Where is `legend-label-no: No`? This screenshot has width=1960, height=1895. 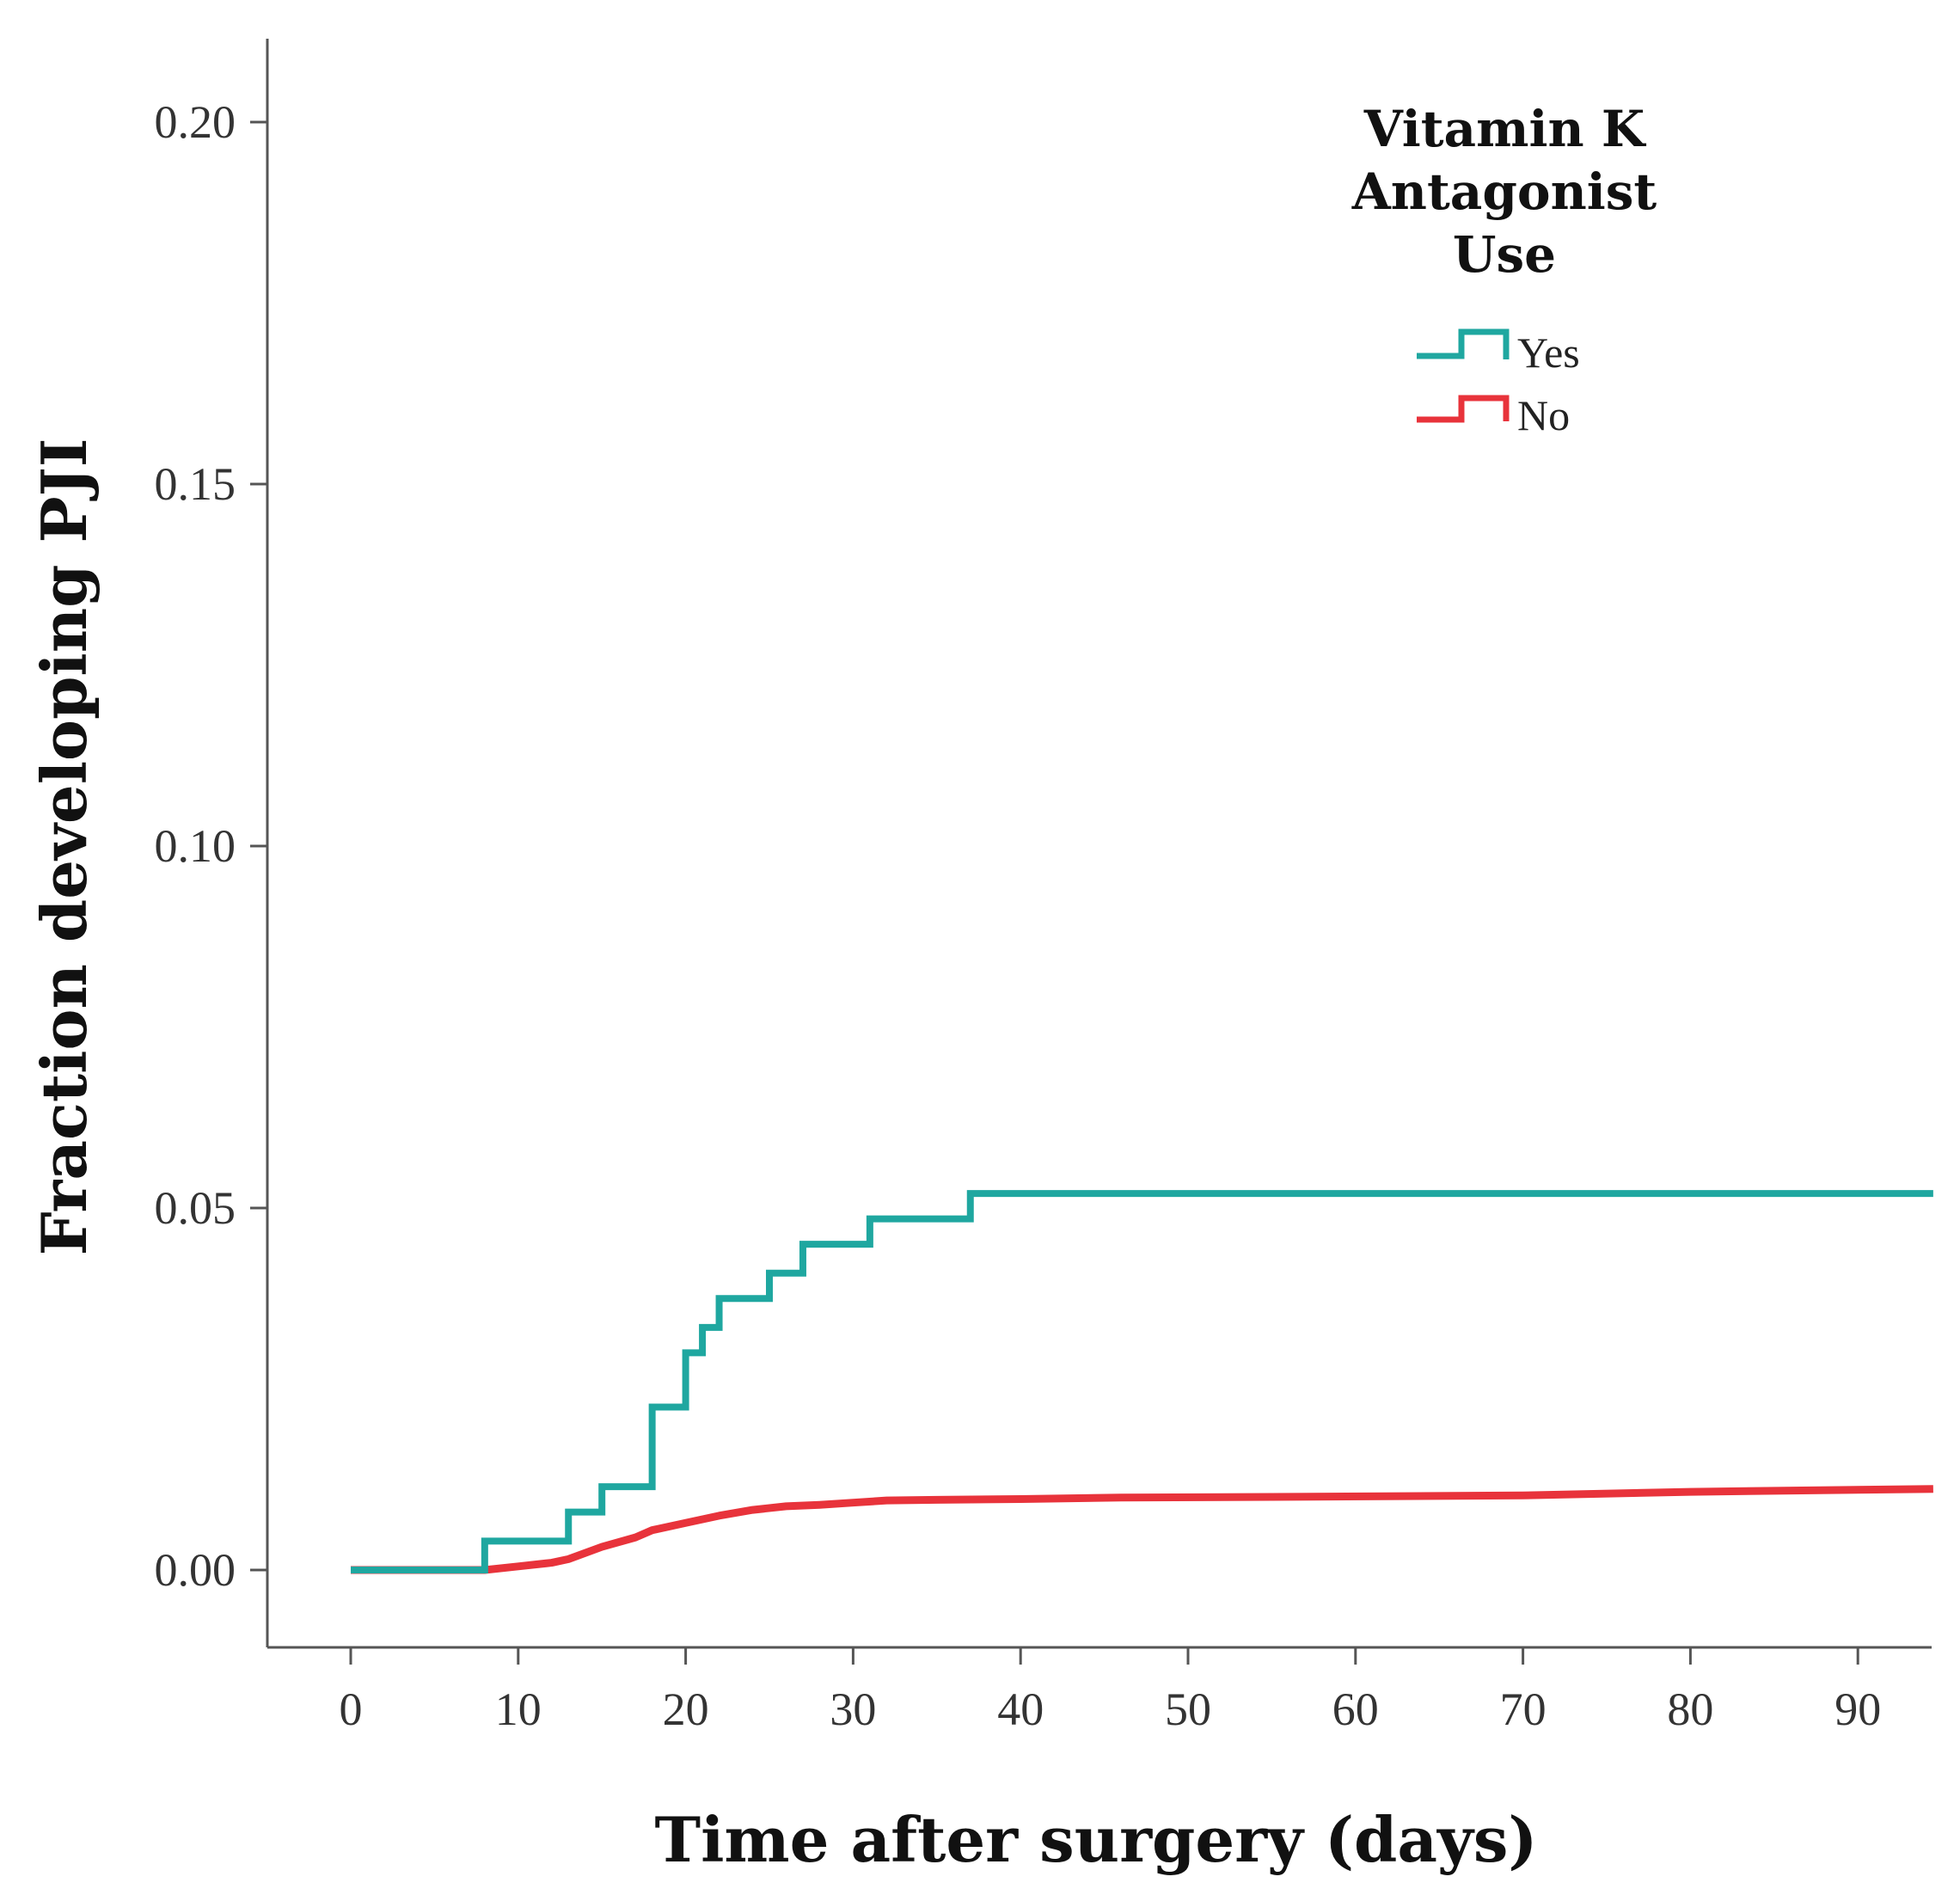
legend-label-no: No is located at coordinates (1543, 415).